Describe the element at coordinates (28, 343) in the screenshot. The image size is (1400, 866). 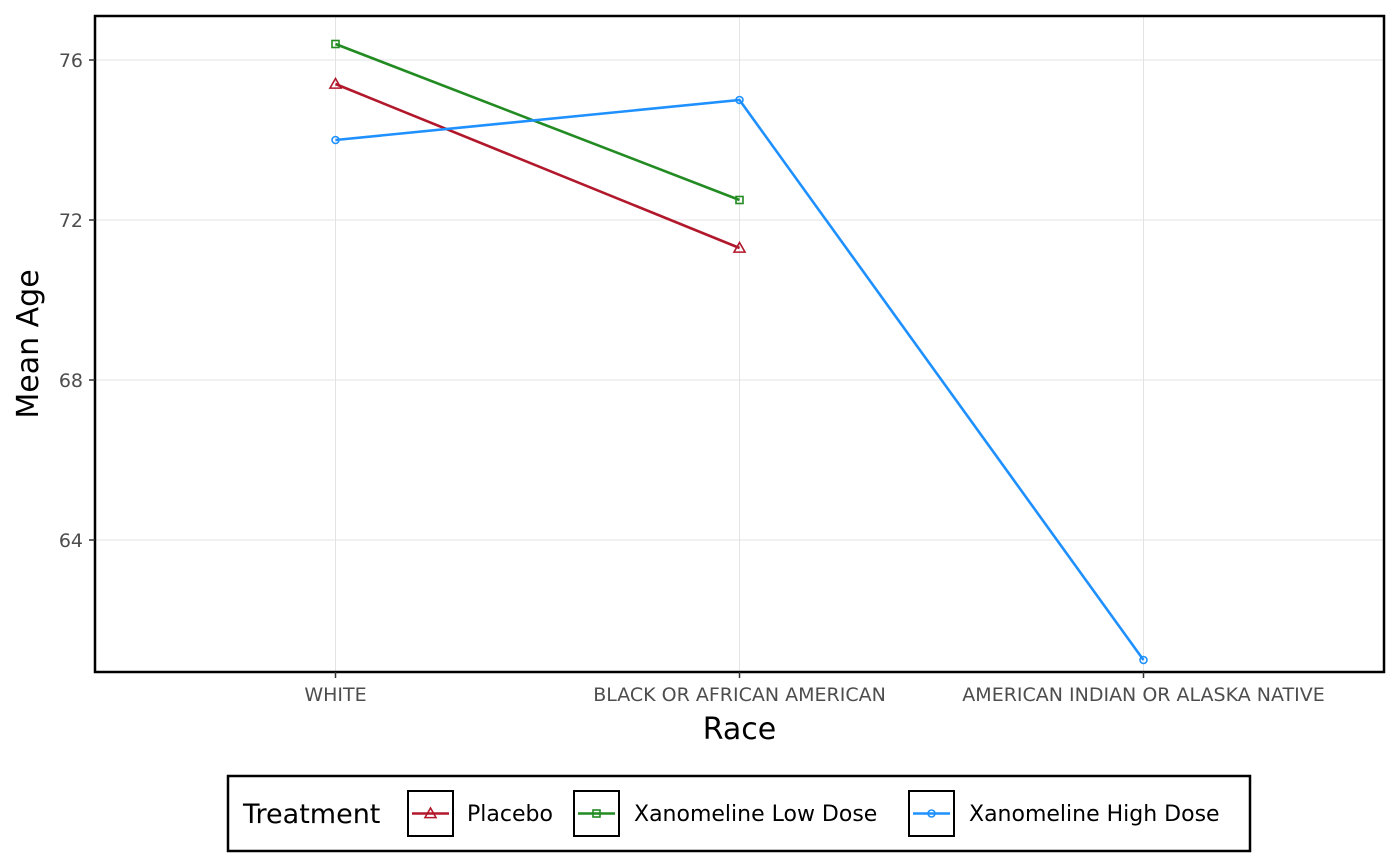
I see `y-axis-title: Mean Age` at that location.